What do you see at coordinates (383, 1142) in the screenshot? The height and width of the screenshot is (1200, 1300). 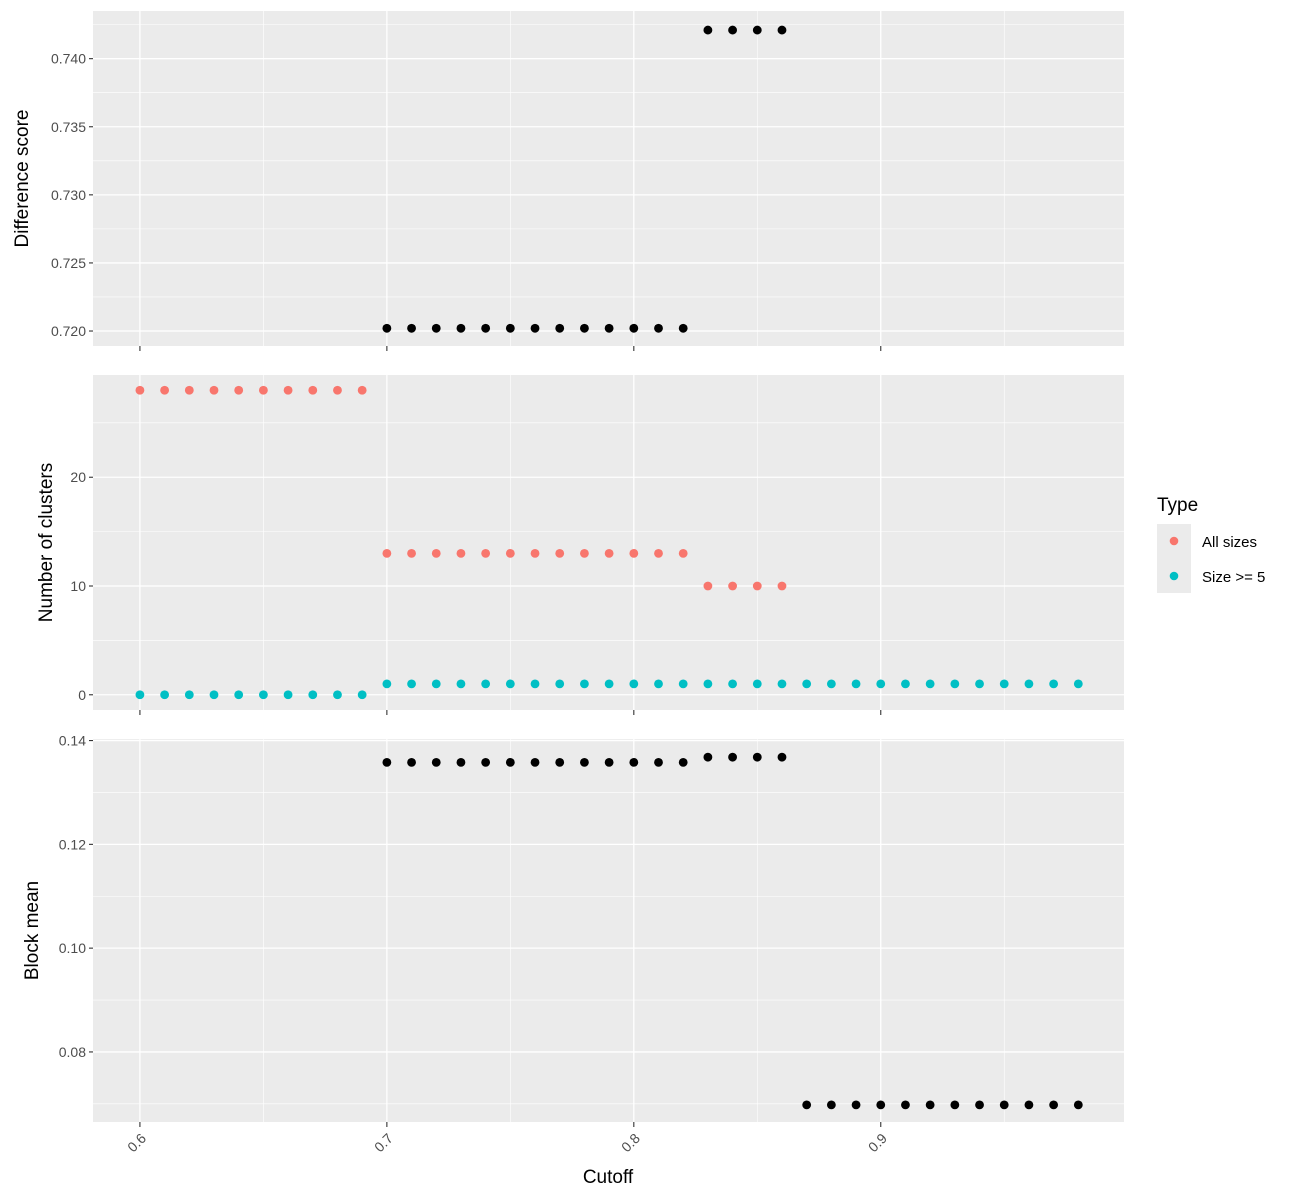 I see `x-tick-label: 0.7` at bounding box center [383, 1142].